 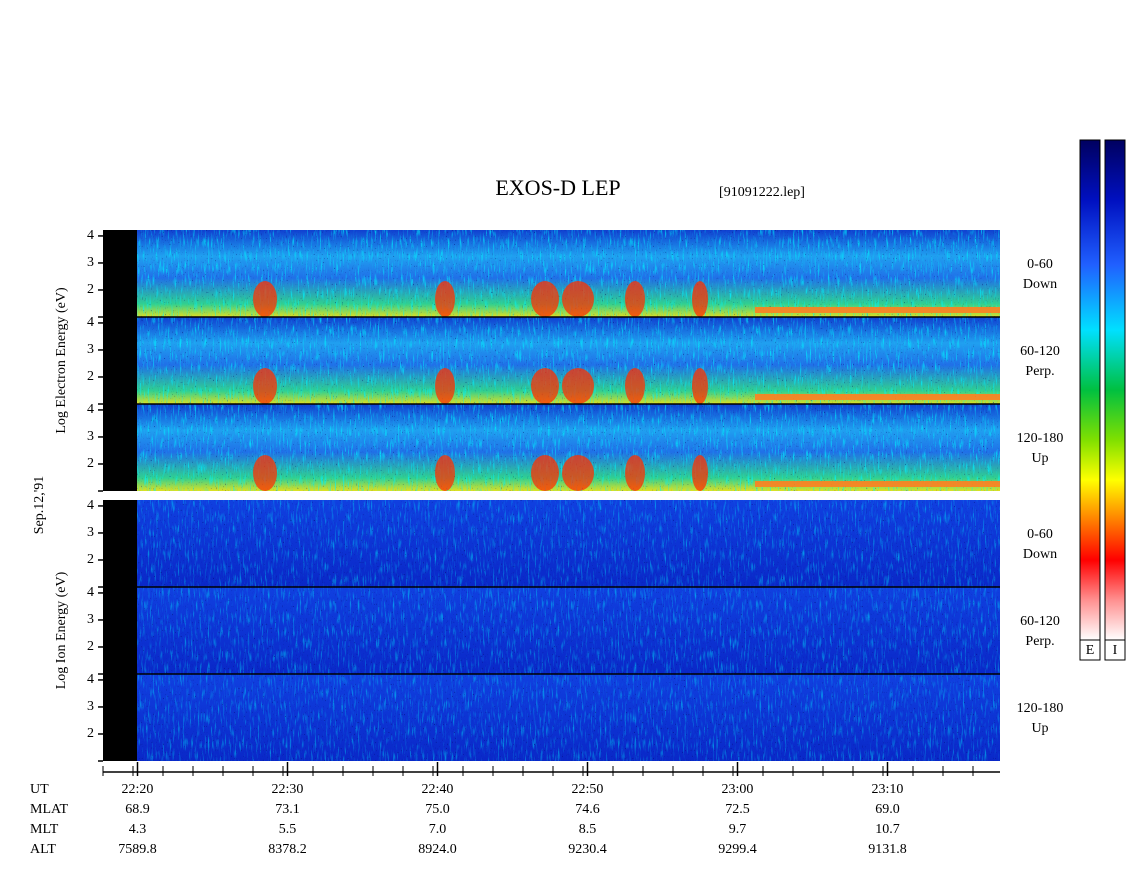 What do you see at coordinates (288, 789) in the screenshot?
I see `x-tick-label: 22:30` at bounding box center [288, 789].